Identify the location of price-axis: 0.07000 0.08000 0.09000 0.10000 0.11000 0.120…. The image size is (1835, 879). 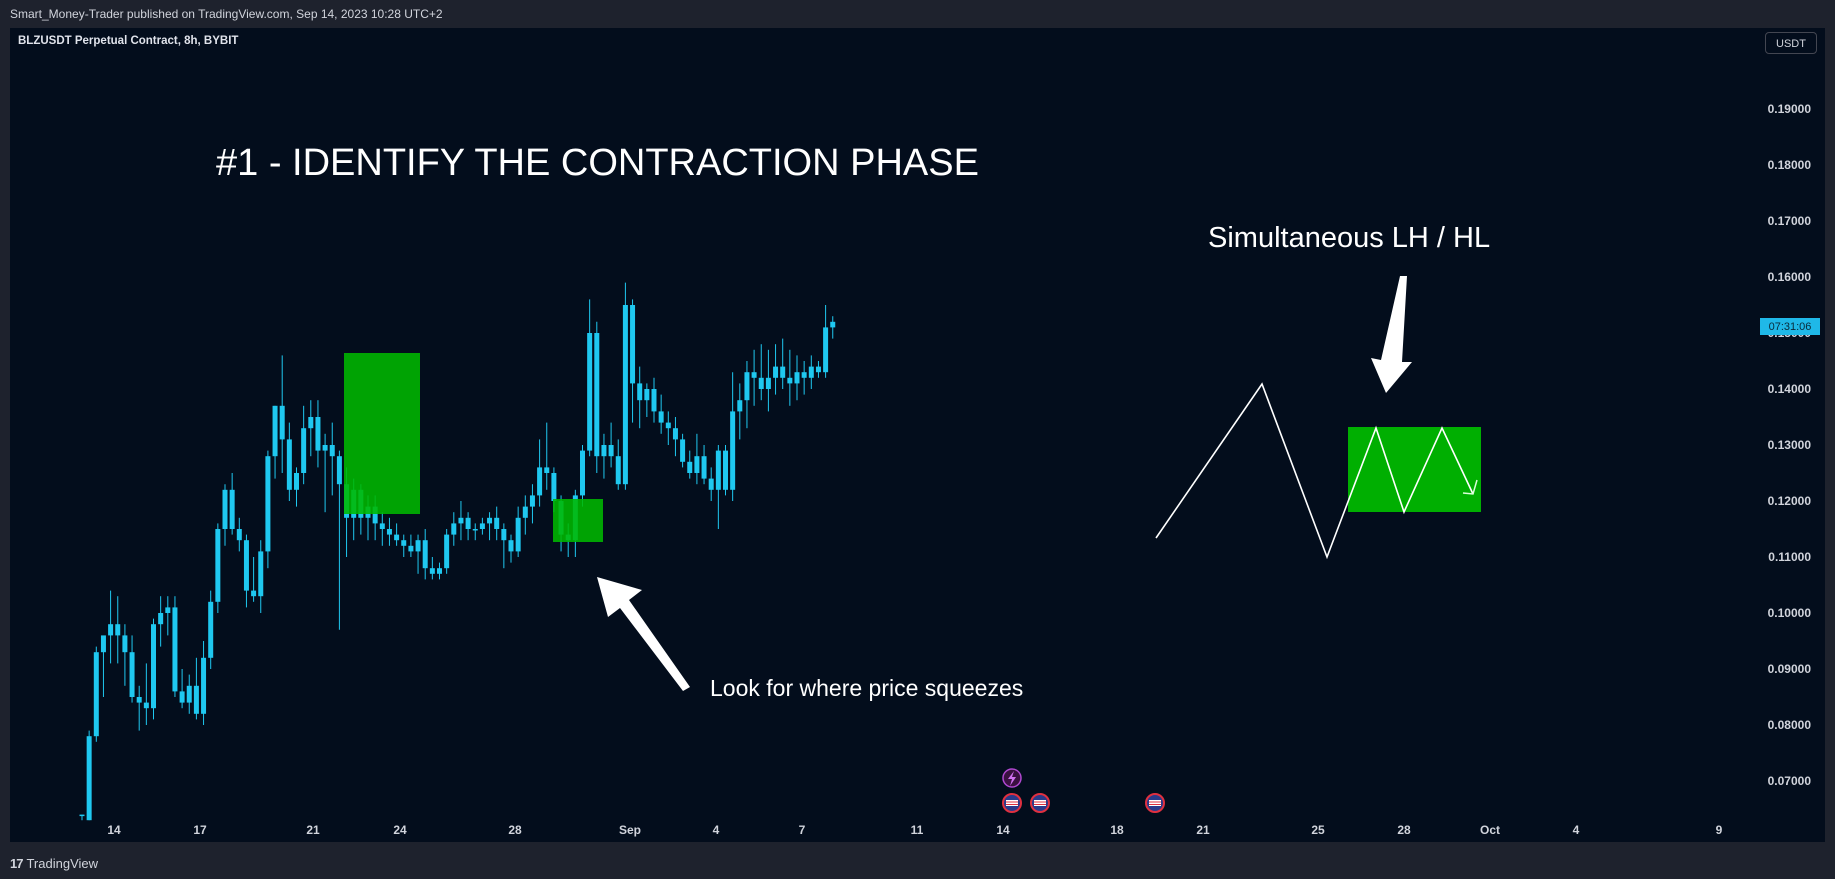
(1790, 445).